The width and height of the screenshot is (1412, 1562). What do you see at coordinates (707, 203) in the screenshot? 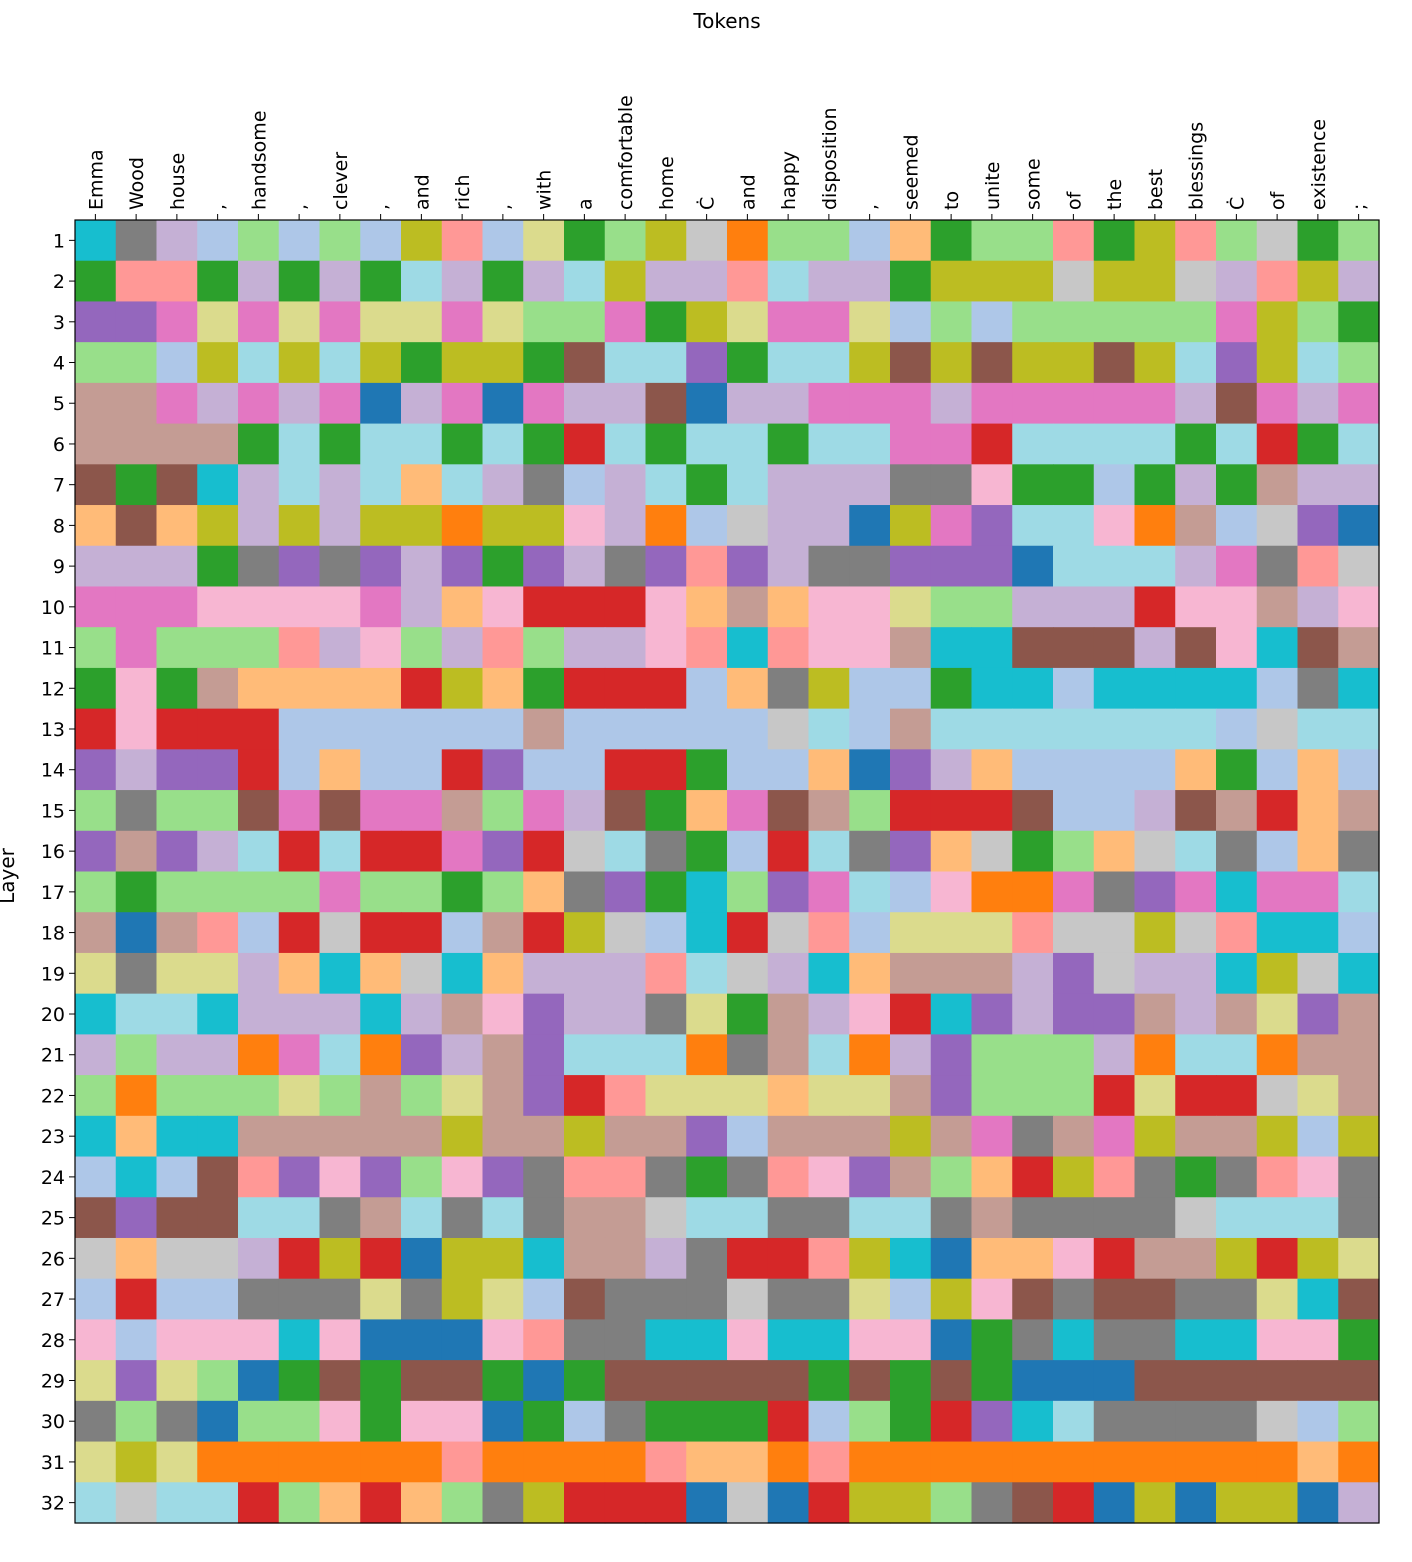
I see `x-tick-label: Ċ` at bounding box center [707, 203].